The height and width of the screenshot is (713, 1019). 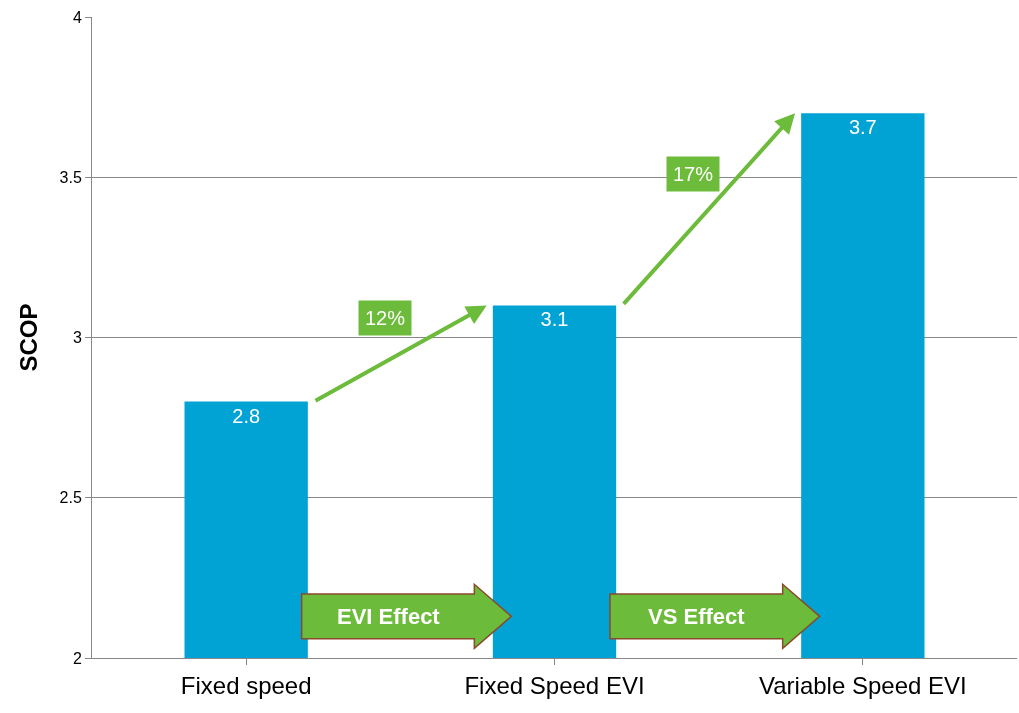 What do you see at coordinates (246, 415) in the screenshot?
I see `data-label: 2.8` at bounding box center [246, 415].